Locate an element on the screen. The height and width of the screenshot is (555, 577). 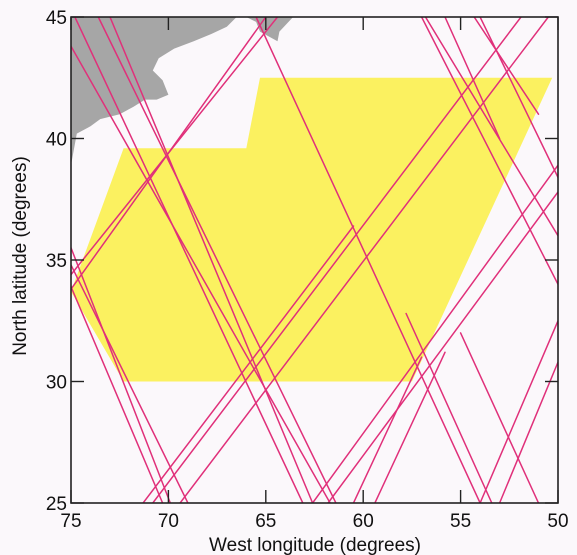
x-tick-label: 55 is located at coordinates (460, 521).